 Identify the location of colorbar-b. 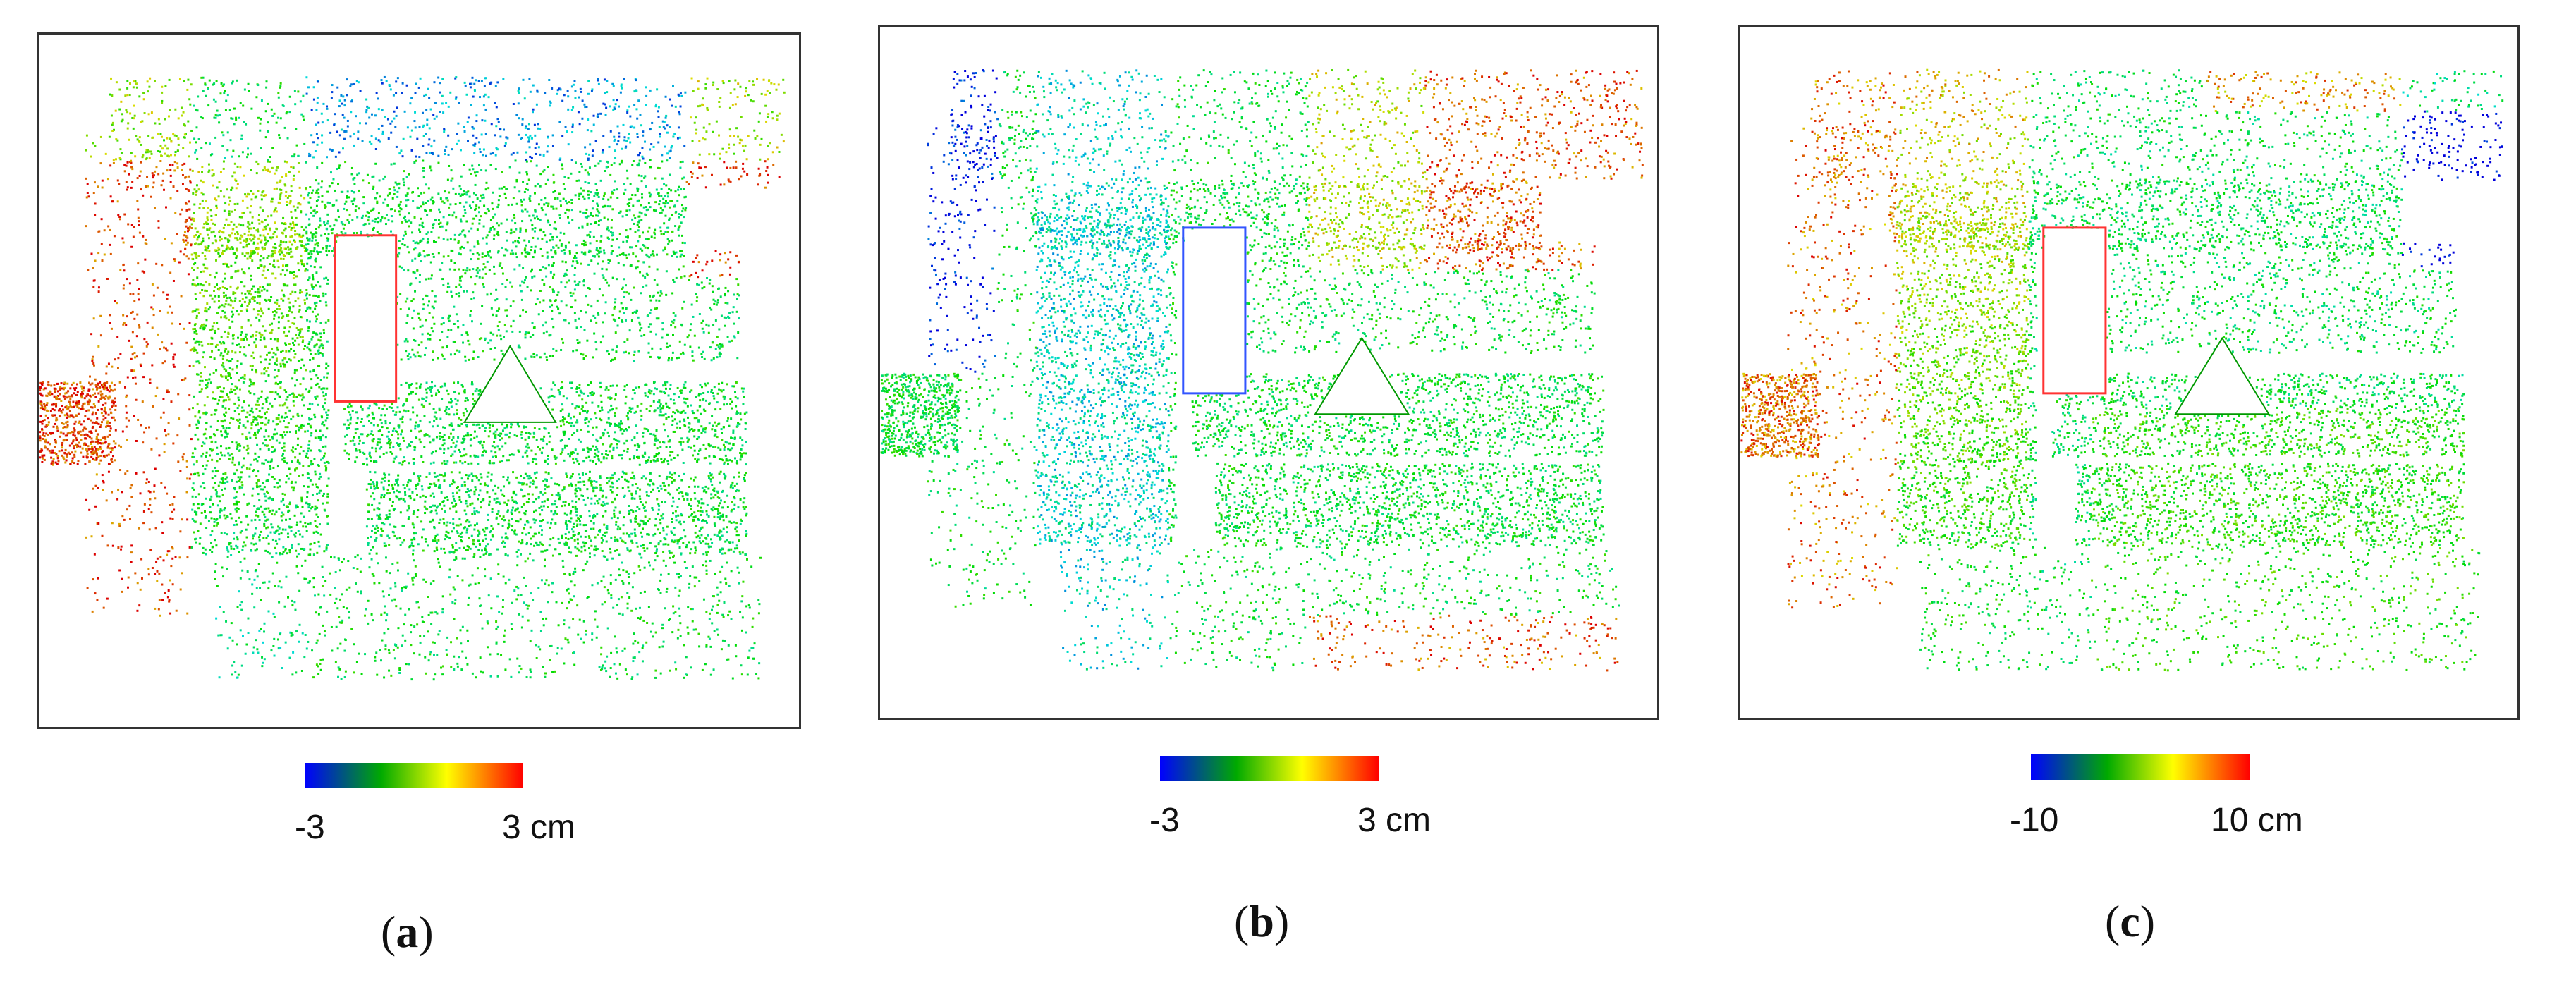
(1269, 768).